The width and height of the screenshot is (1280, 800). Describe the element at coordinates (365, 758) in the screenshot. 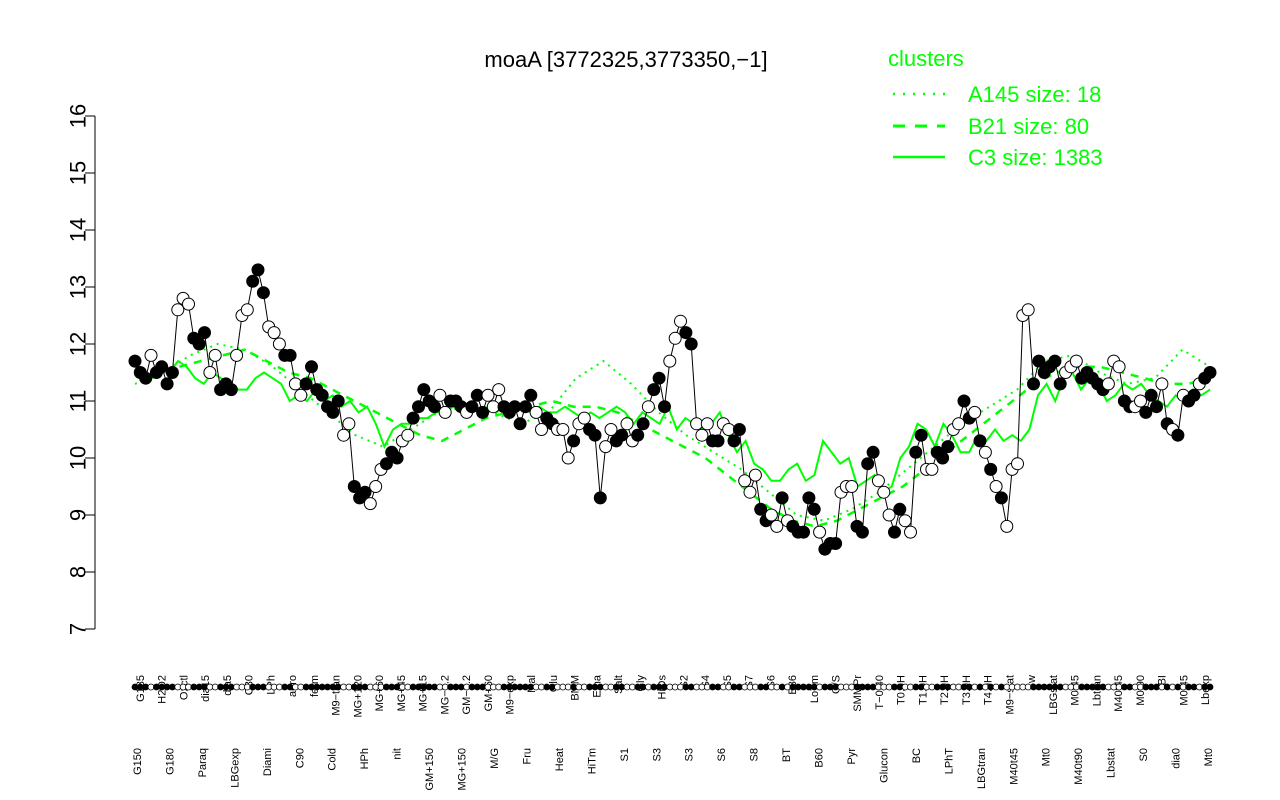

I see `x-tick-label: HPh` at that location.